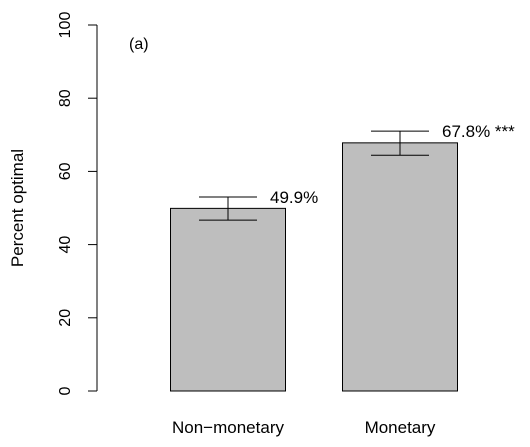  I want to click on value-label: 49.9%, so click(294, 197).